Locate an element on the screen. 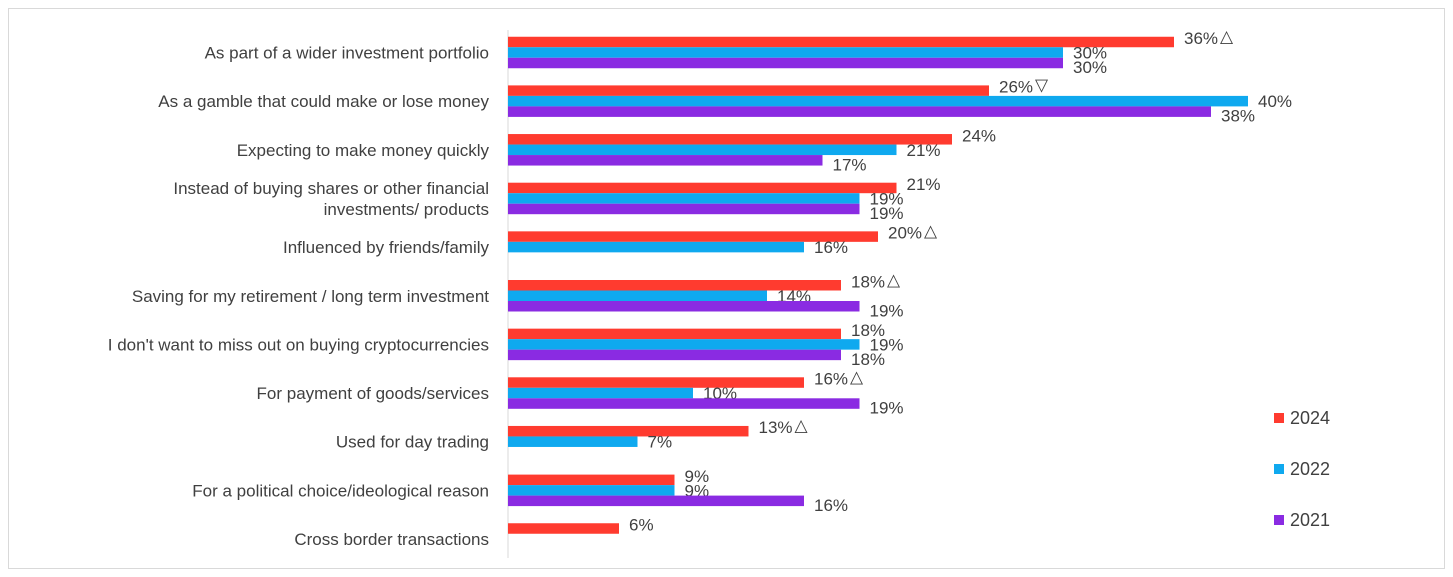 This screenshot has height=577, width=1453. significance-down-icon: ▽ is located at coordinates (1042, 86).